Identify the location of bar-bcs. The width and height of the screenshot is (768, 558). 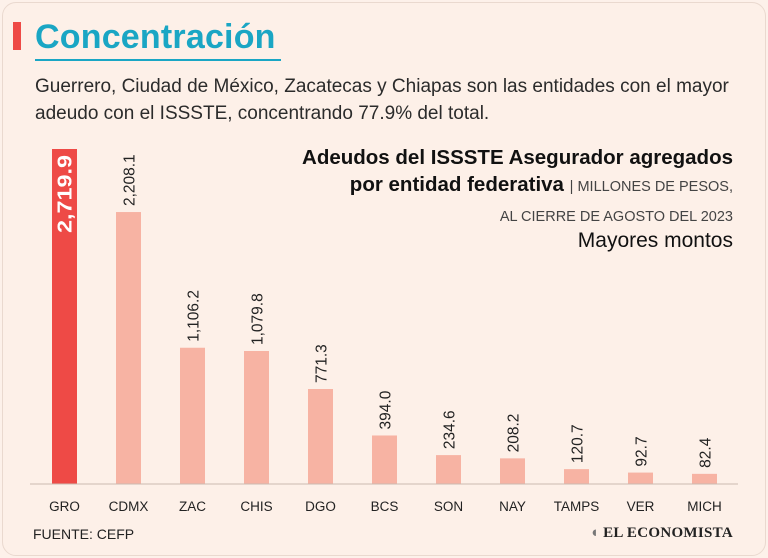
(384, 459).